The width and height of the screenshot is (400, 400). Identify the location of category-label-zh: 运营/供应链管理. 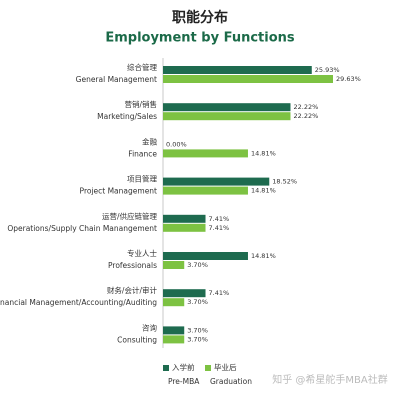
(130, 216).